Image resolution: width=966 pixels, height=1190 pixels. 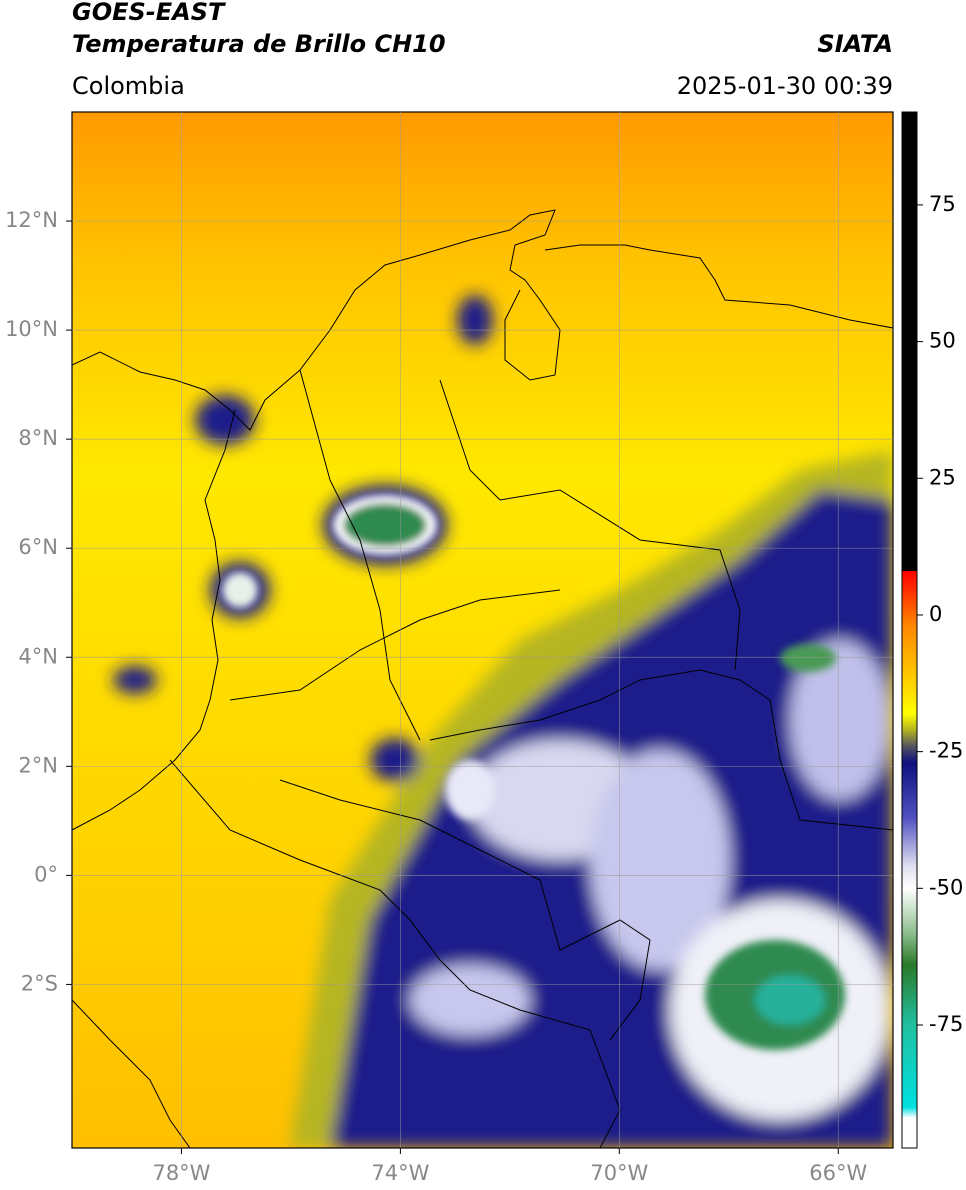 What do you see at coordinates (128, 86) in the screenshot?
I see `region: Colombia` at bounding box center [128, 86].